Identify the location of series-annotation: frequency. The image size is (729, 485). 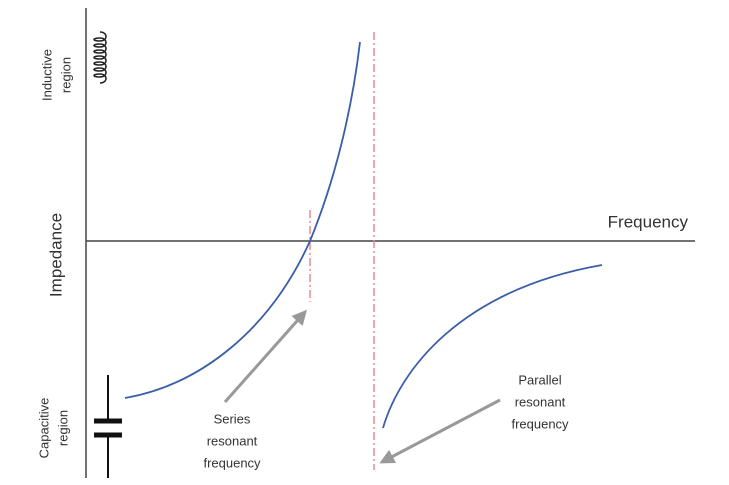
(232, 462).